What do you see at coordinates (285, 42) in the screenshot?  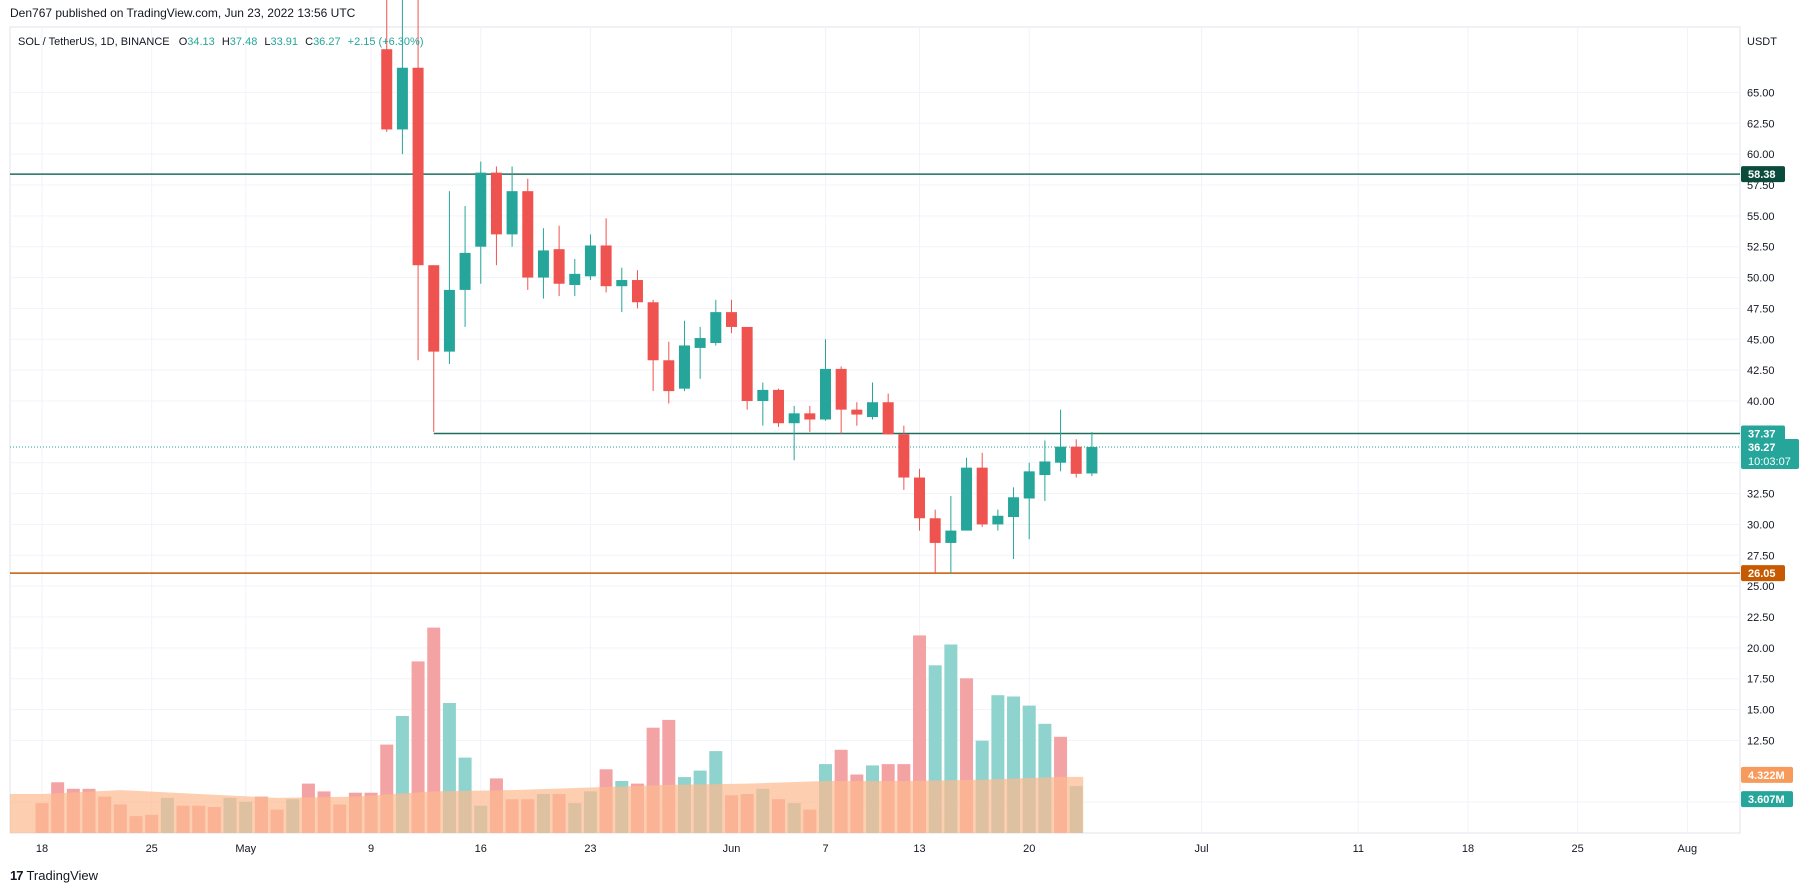 I see `low-value: 33.91` at bounding box center [285, 42].